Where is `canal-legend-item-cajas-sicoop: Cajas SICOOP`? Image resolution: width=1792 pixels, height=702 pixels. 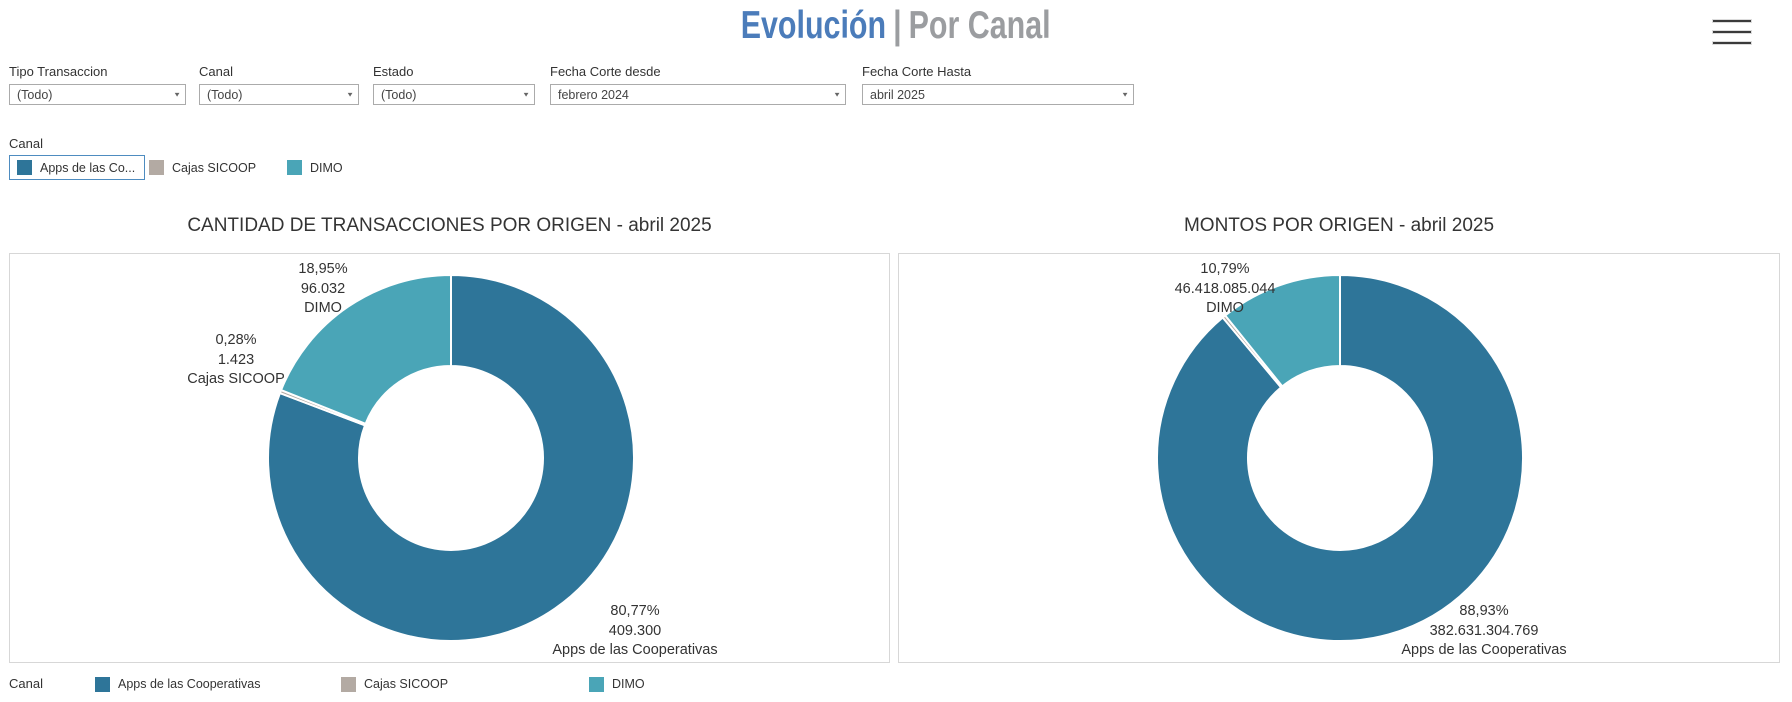
canal-legend-item-cajas-sicoop: Cajas SICOOP is located at coordinates (202, 167).